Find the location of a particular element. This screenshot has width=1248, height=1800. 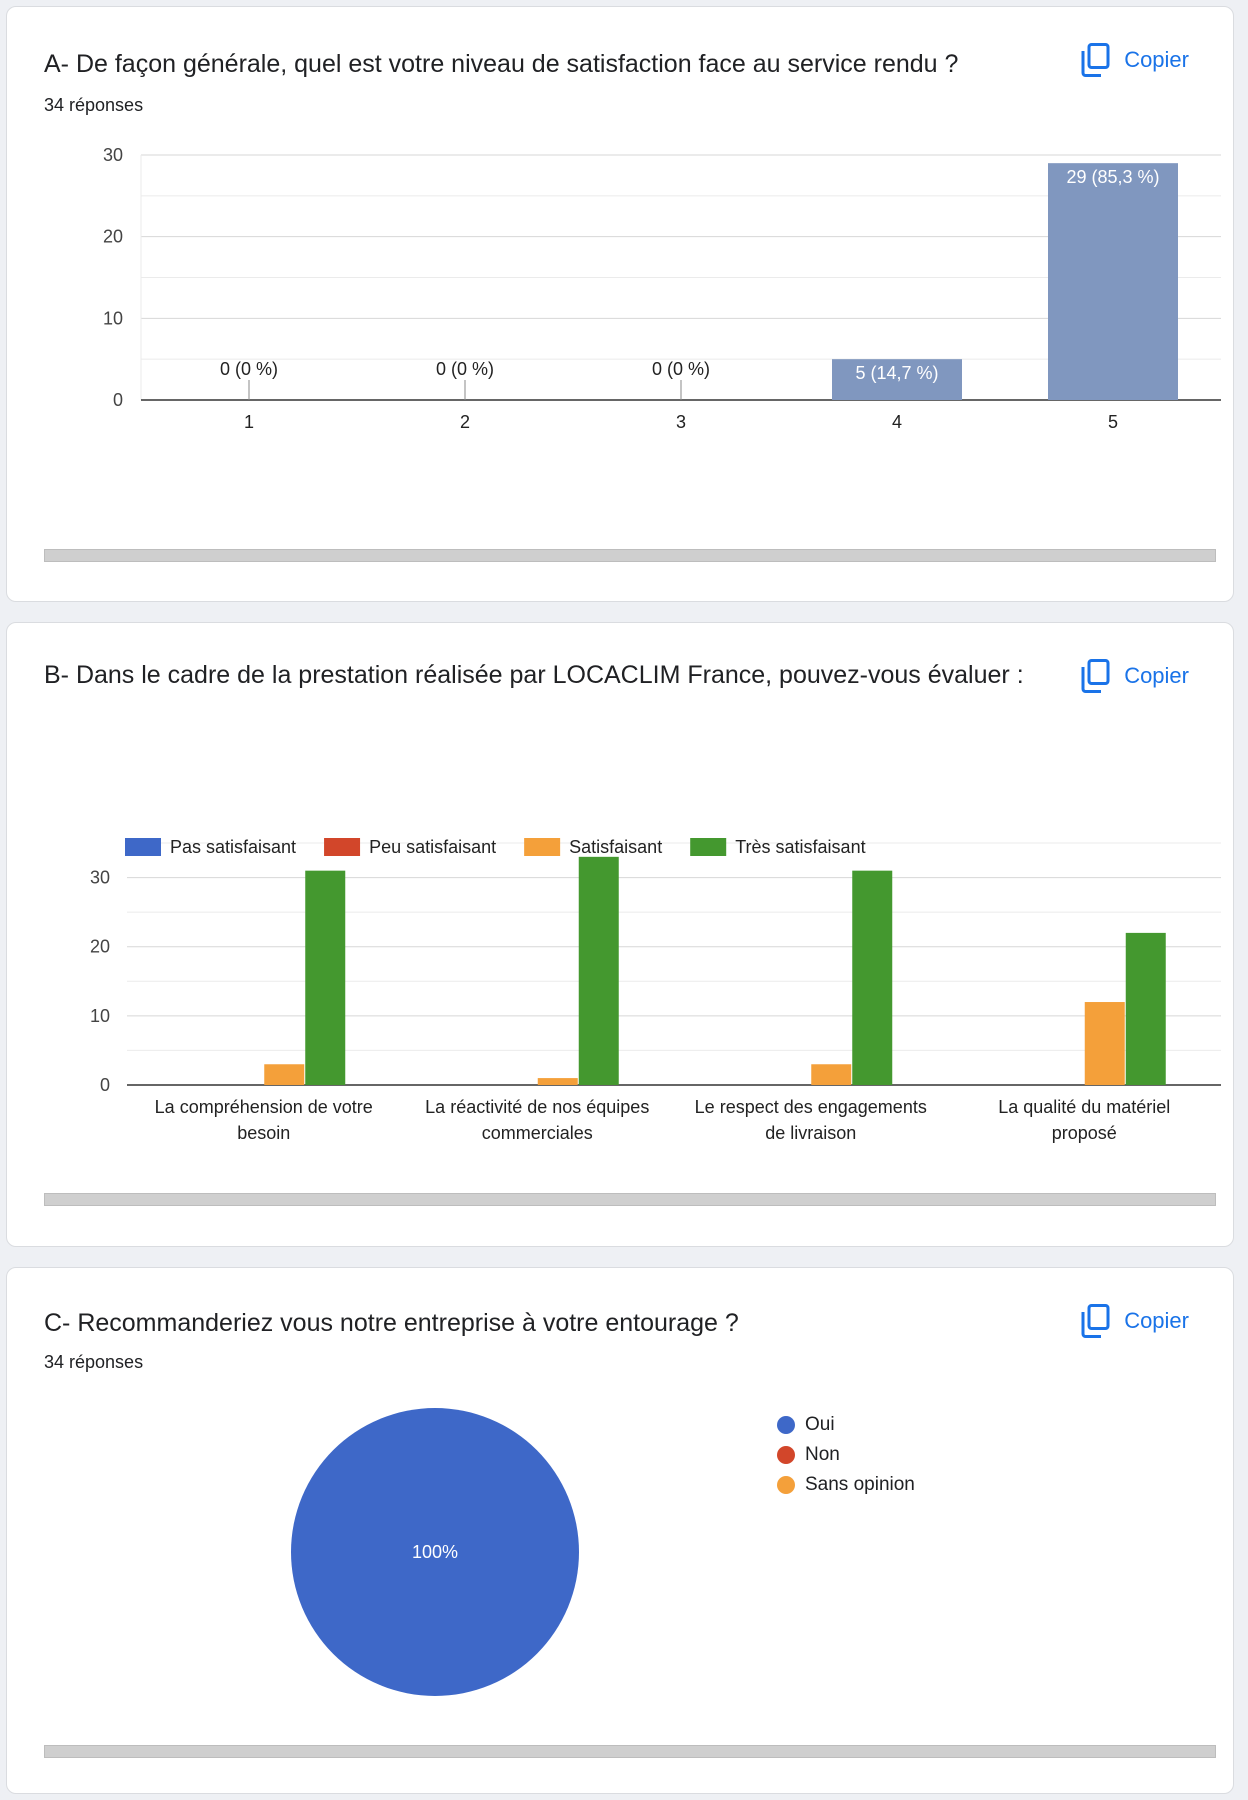

legend-label: Très satisfaisant is located at coordinates (800, 847).